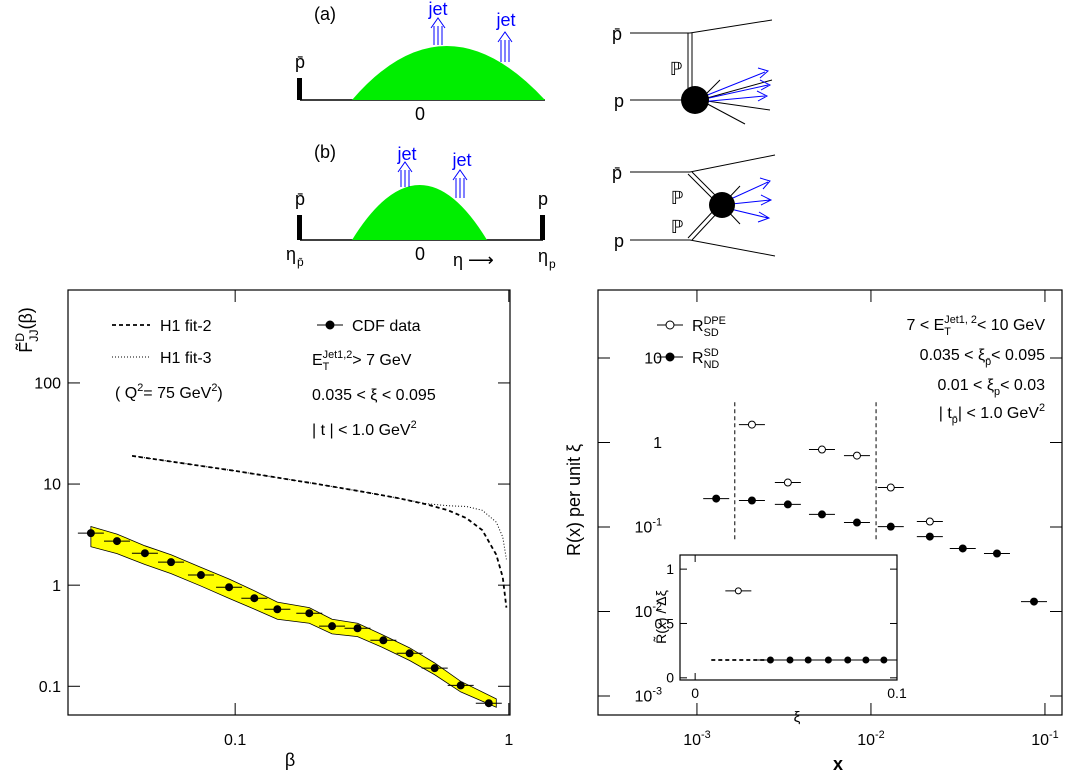 The height and width of the screenshot is (775, 1077). I want to click on sub: p̄, so click(988, 362).